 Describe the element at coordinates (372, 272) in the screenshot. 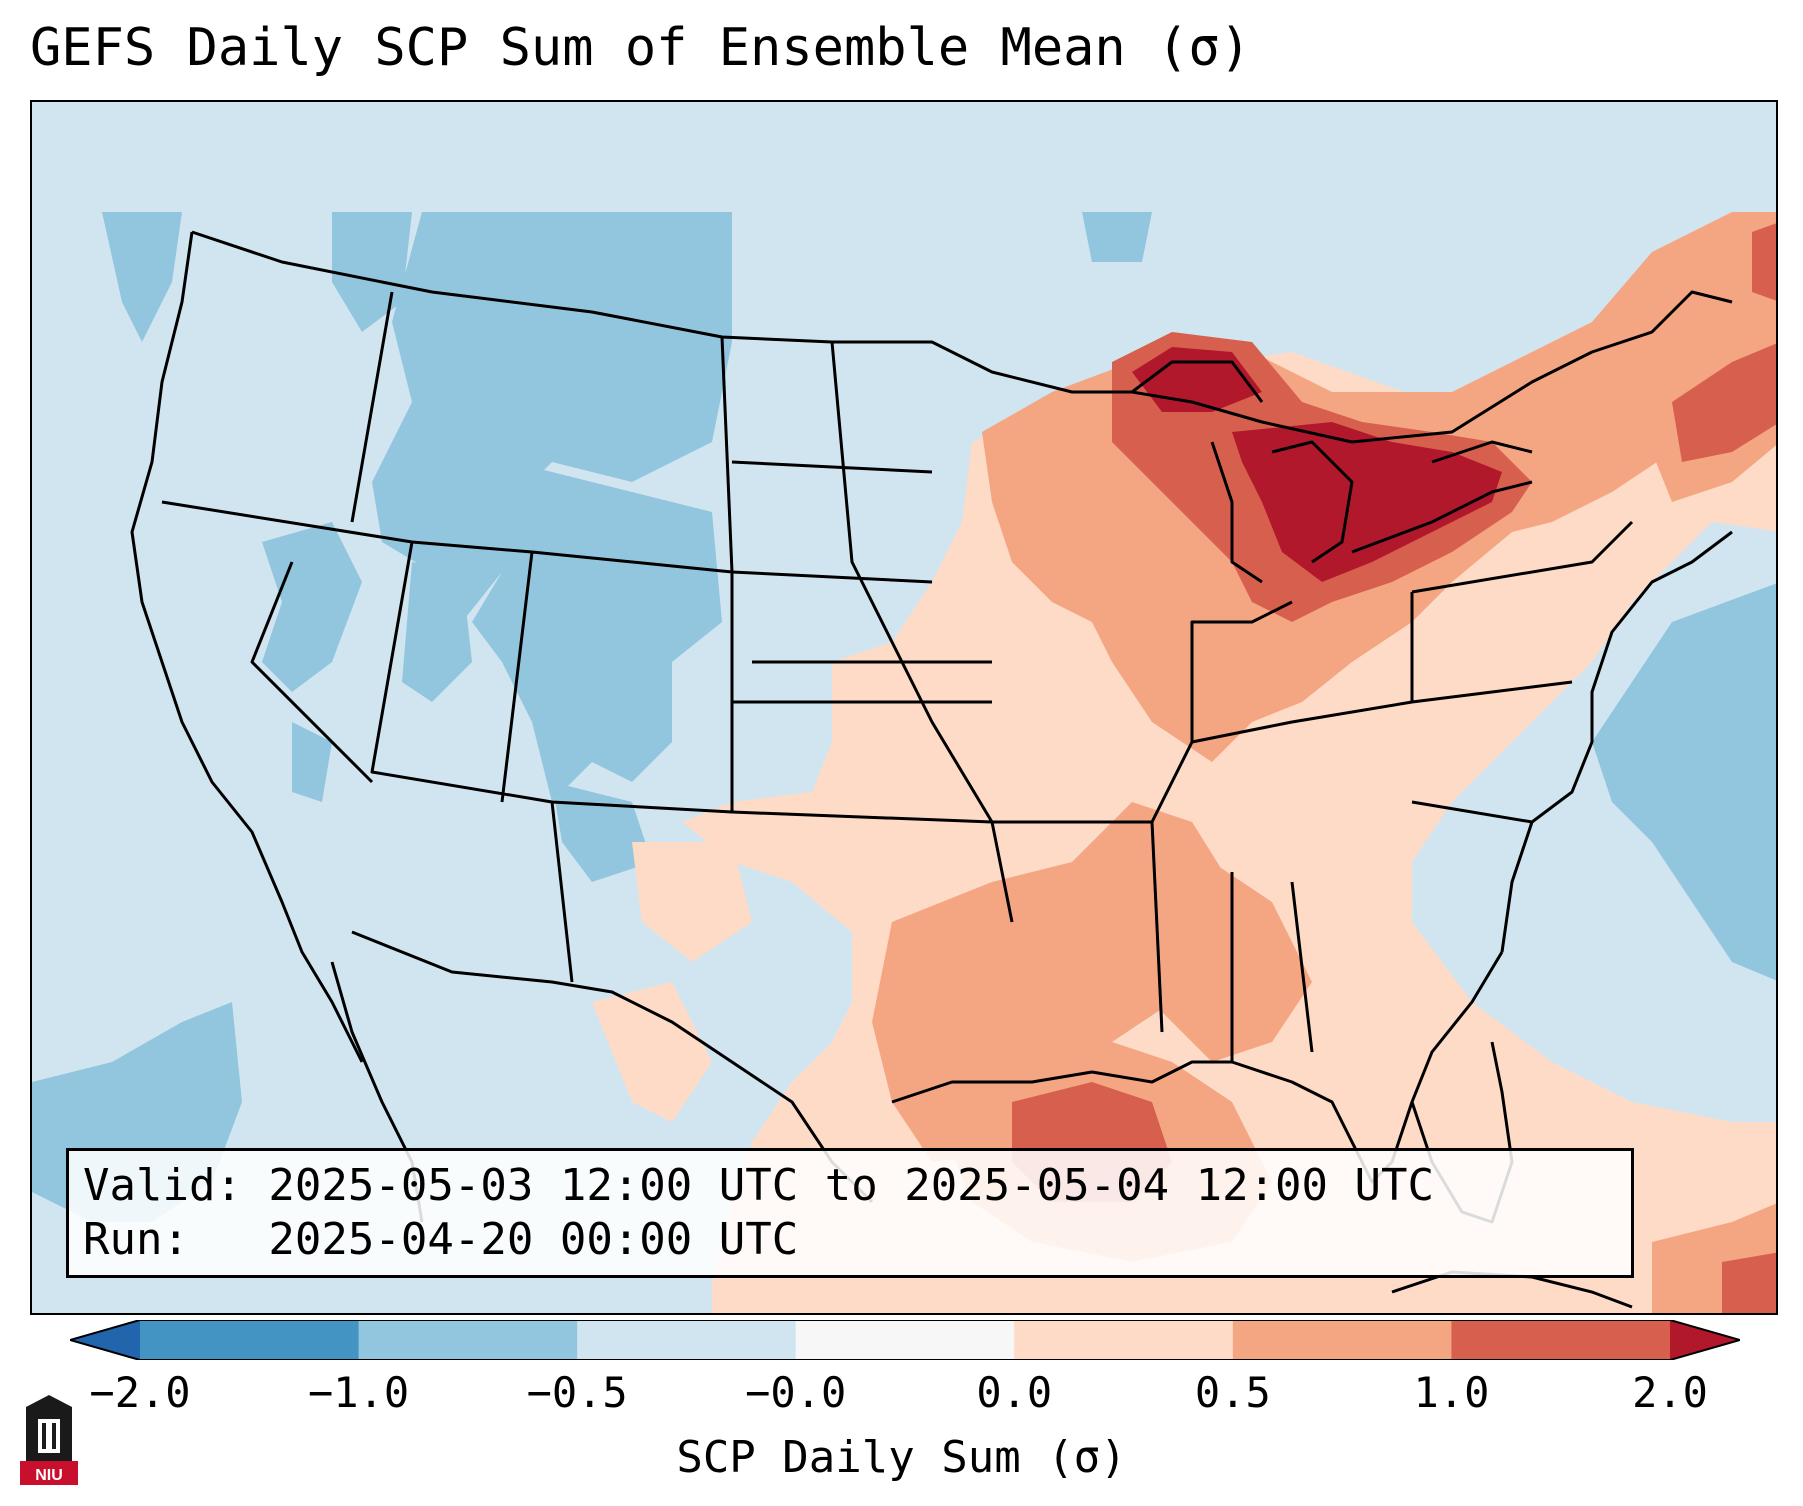

I see `region-nw-montana` at that location.